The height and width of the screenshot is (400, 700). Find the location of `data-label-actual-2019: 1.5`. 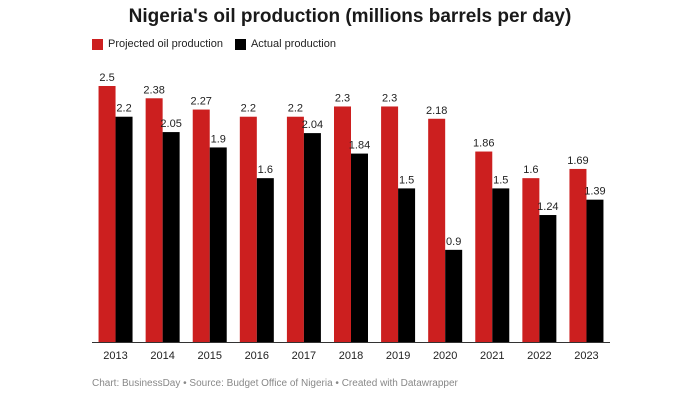

data-label-actual-2019: 1.5 is located at coordinates (406, 180).